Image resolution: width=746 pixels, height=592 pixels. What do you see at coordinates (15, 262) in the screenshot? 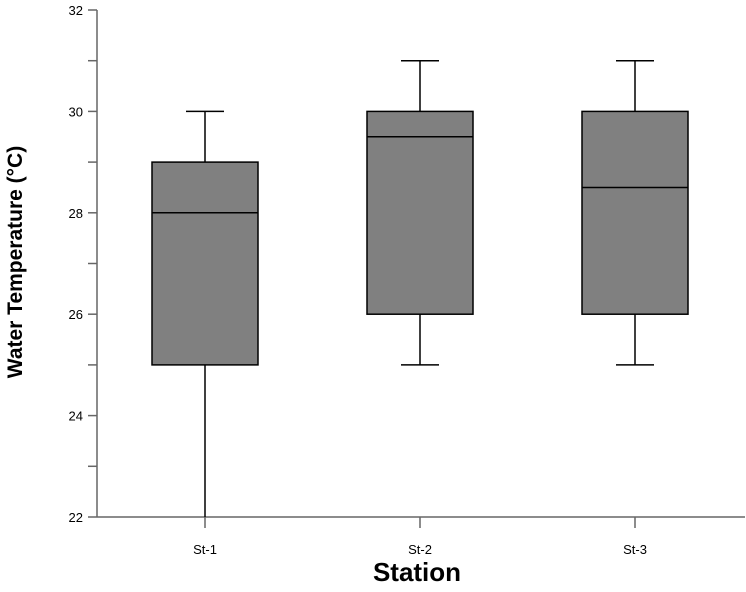
I see `y-axis-title: Water Temperature (°C)` at bounding box center [15, 262].